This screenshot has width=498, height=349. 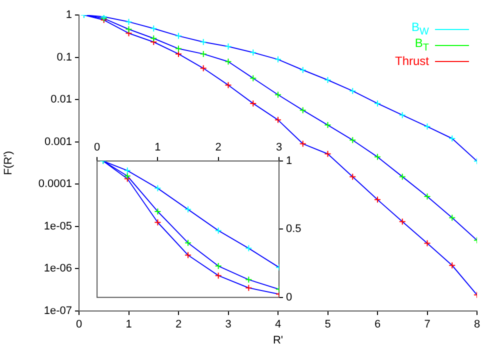 I want to click on x-tick-label: 5, so click(x=327, y=324).